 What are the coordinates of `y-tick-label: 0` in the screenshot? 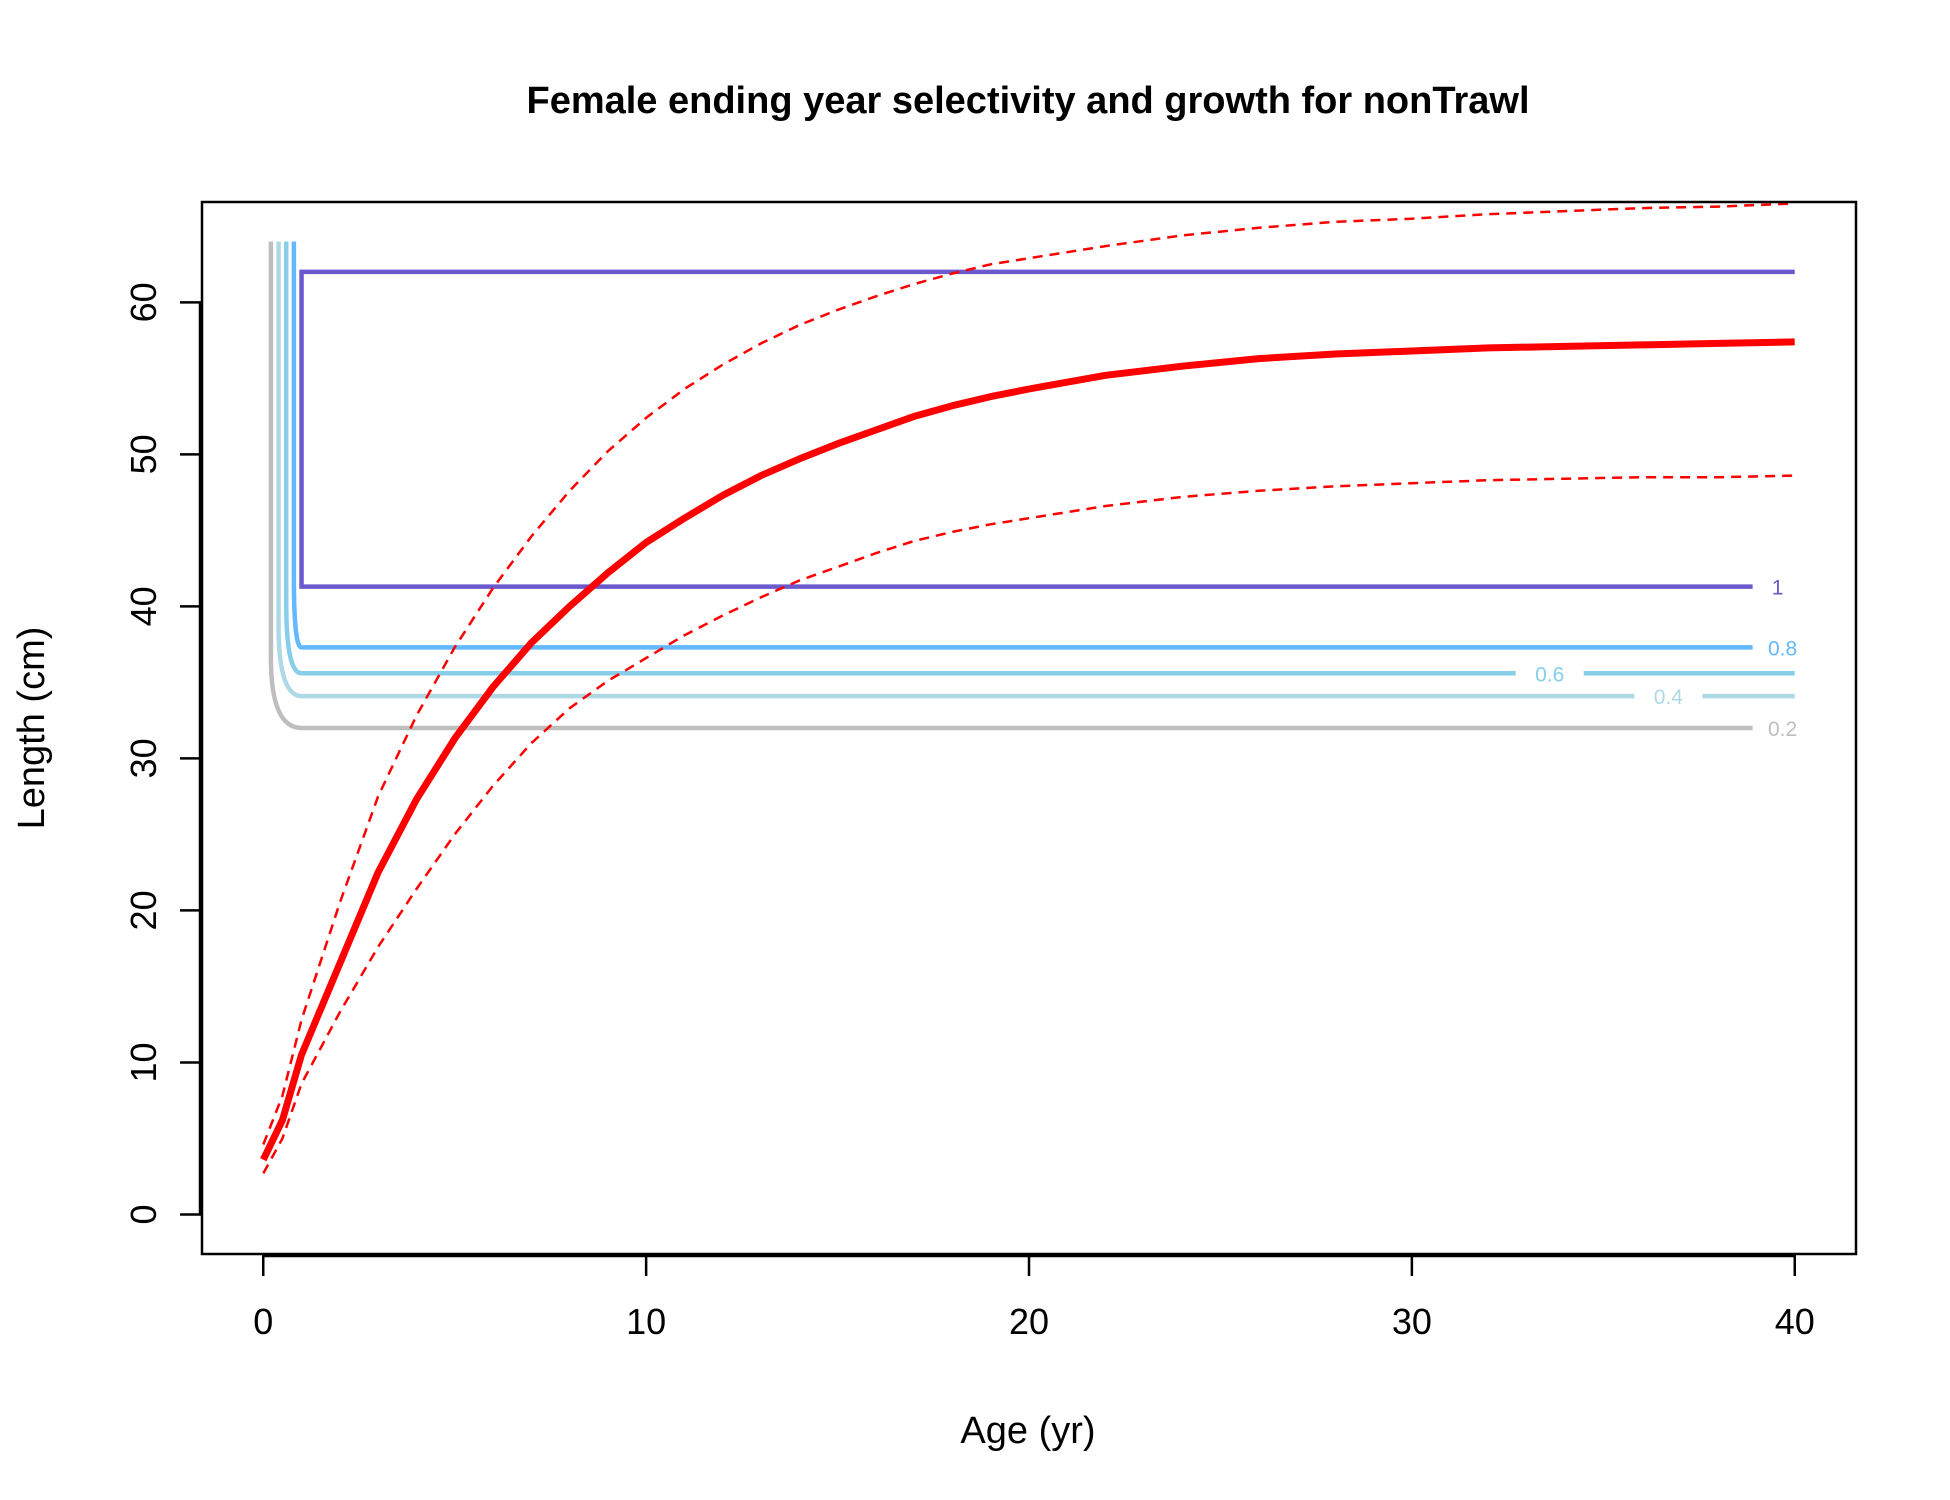 It's located at (143, 1214).